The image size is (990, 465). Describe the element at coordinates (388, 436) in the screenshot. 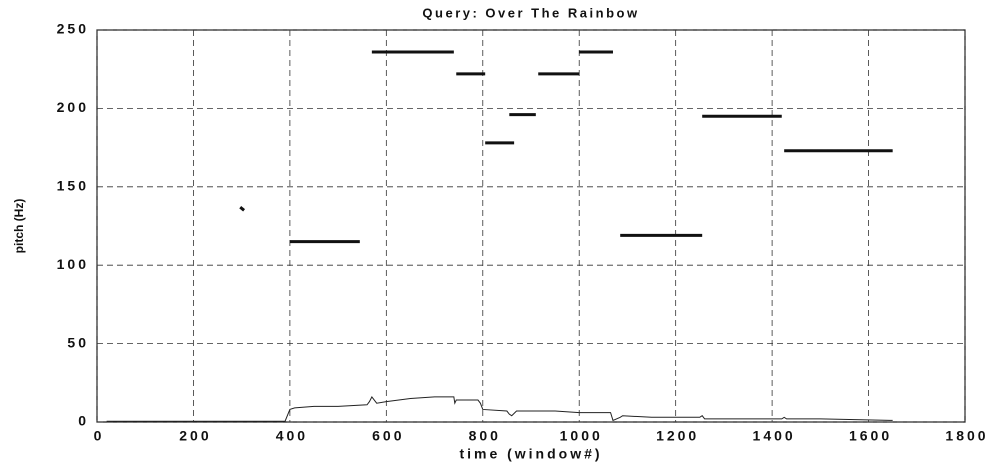

I see `x-tick-label: 600` at that location.